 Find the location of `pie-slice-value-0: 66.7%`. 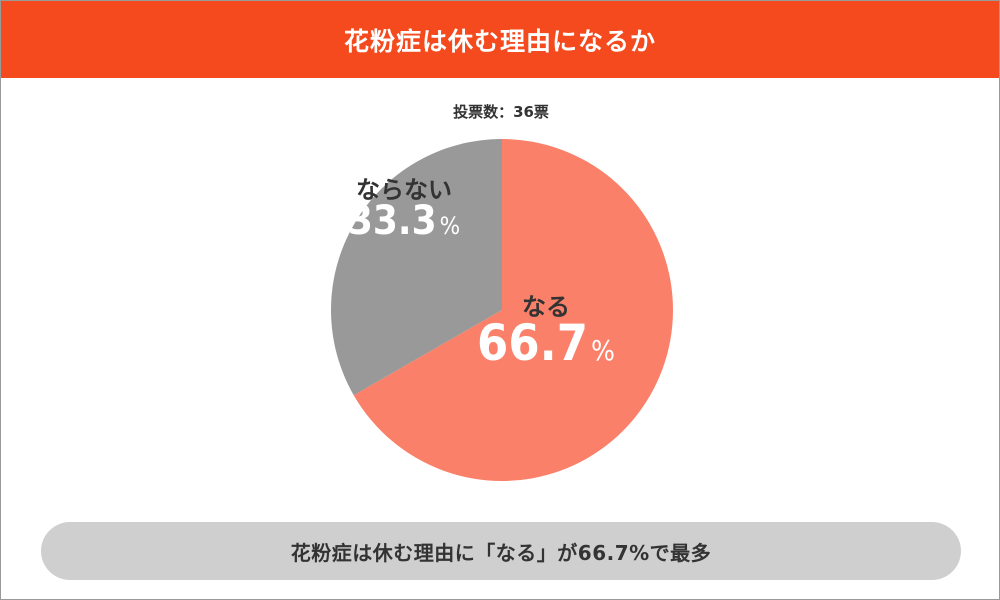

pie-slice-value-0: 66.7% is located at coordinates (546, 343).